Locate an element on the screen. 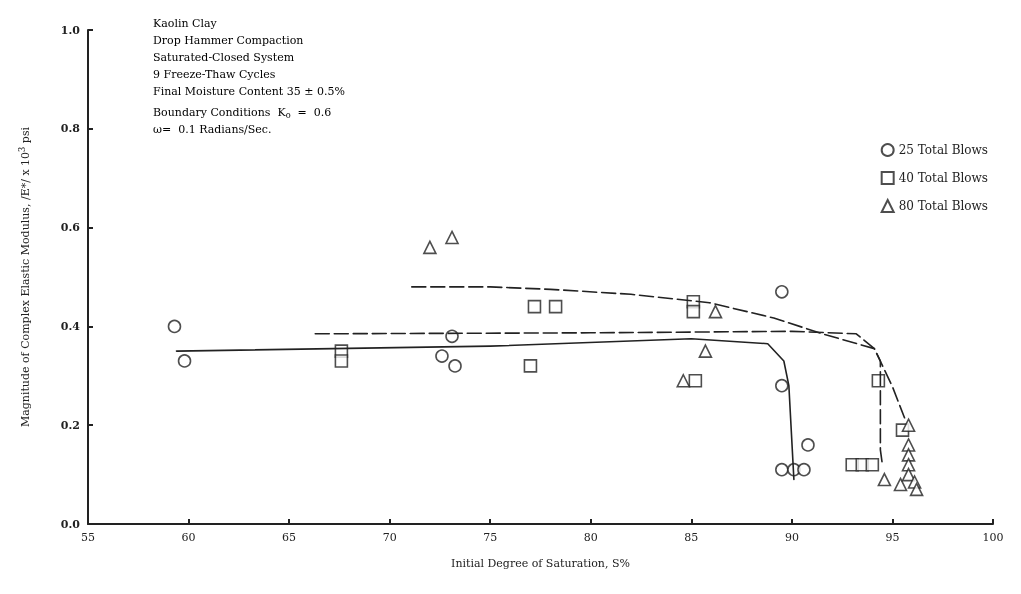 This screenshot has width=1021, height=594. y-tick-label: 0.4 is located at coordinates (70, 326).